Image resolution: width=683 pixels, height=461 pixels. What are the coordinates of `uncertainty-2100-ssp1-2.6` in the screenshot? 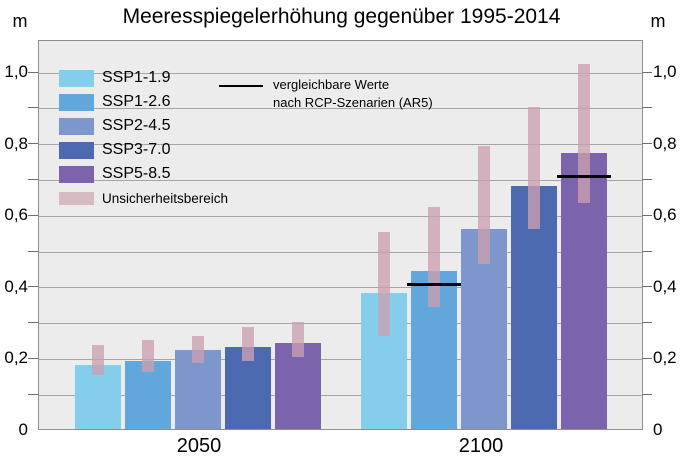 It's located at (434, 257).